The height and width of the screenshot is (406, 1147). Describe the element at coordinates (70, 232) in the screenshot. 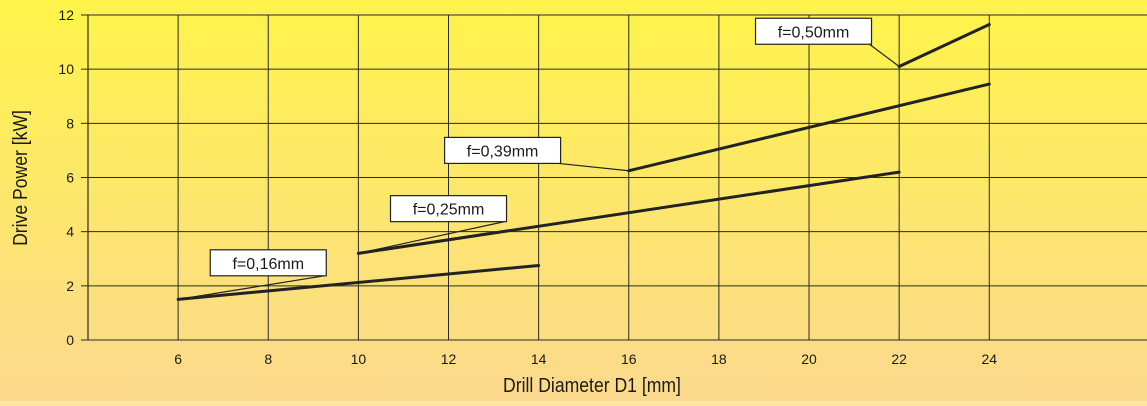

I see `y-tick-label: 4` at that location.